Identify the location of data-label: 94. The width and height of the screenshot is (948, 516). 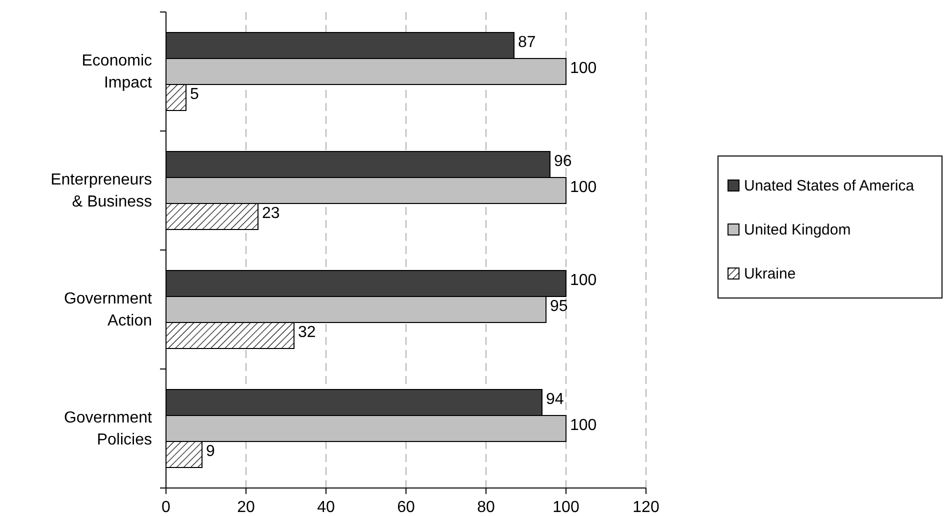
(555, 399).